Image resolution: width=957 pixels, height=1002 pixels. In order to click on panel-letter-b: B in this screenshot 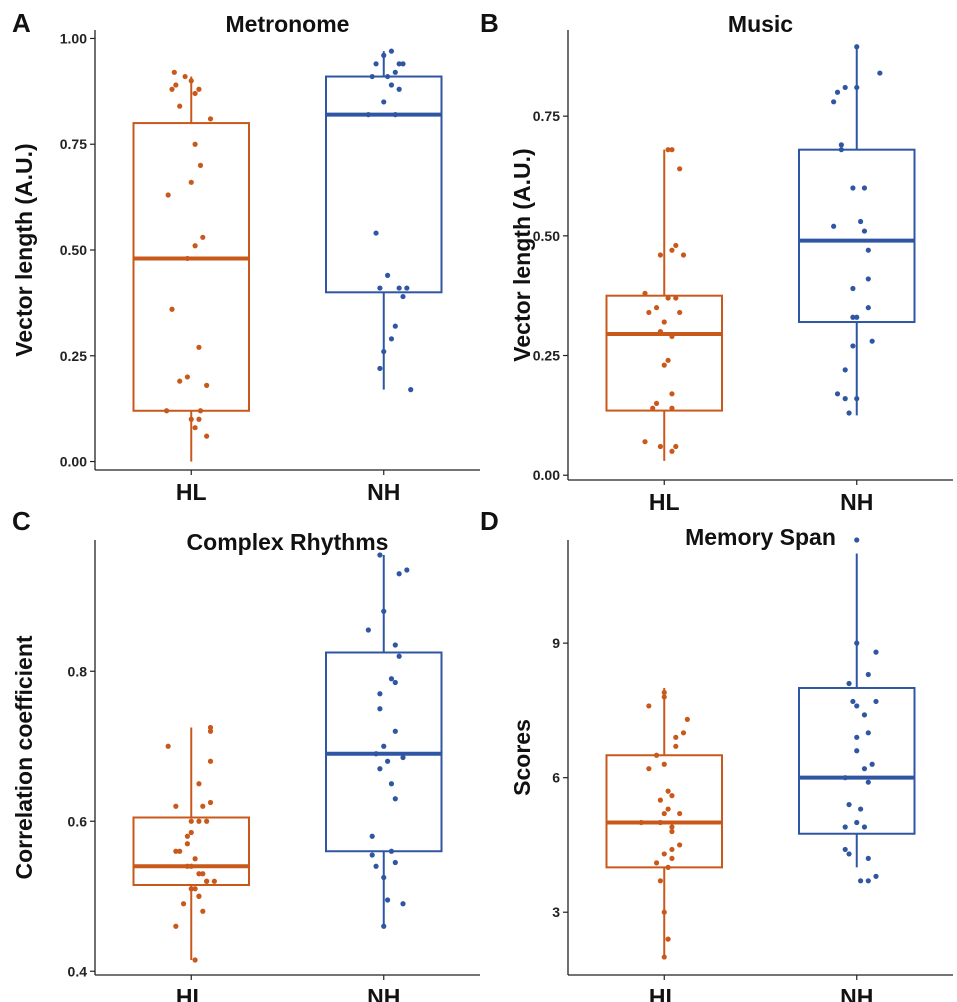, I will do `click(489, 23)`.